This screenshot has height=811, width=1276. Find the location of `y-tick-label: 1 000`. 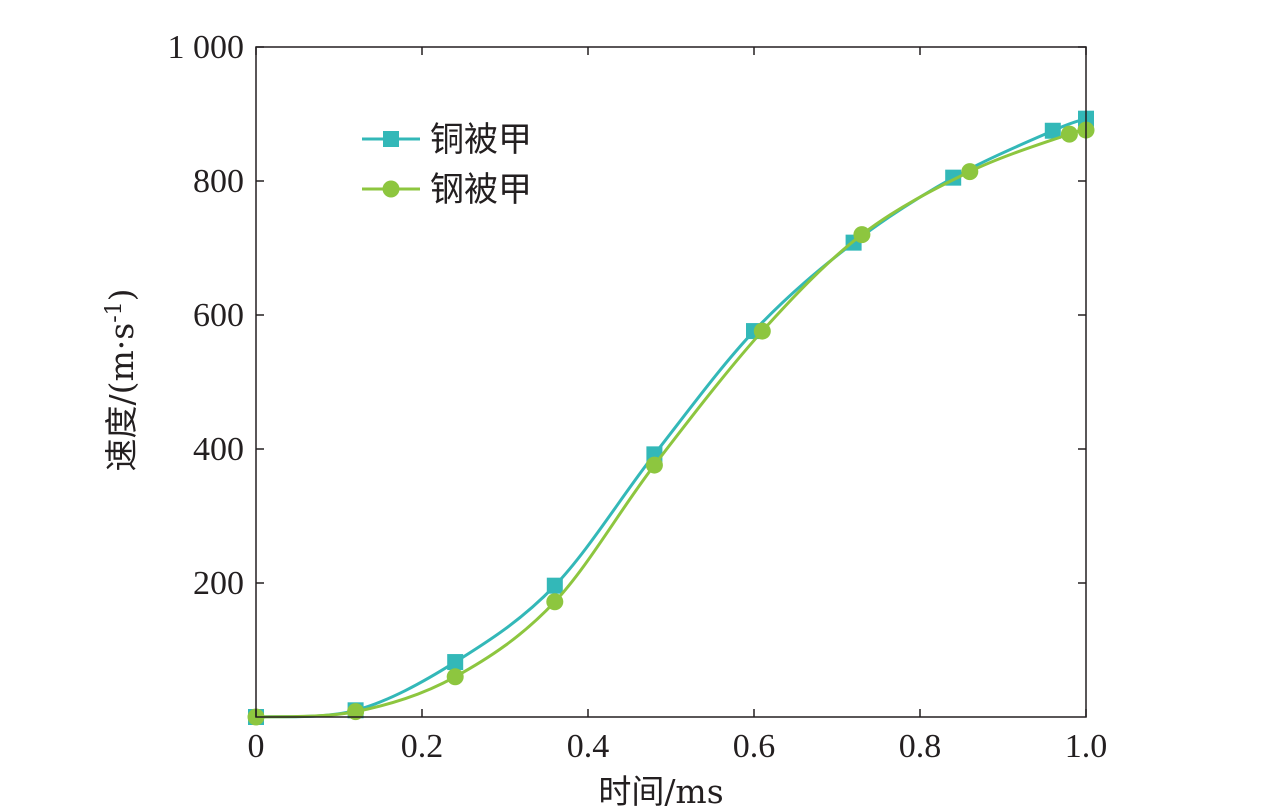

y-tick-label: 1 000 is located at coordinates (206, 47).